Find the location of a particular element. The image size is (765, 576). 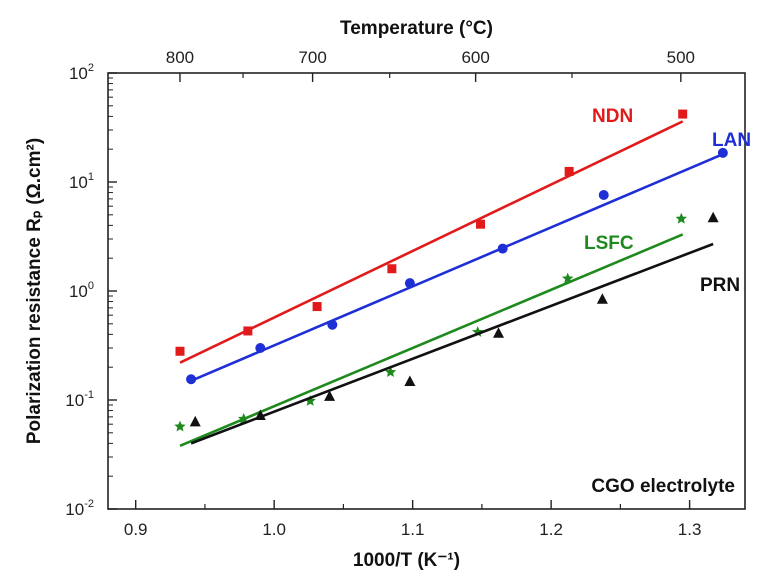

y-tick-label: 10⁰ is located at coordinates (81, 290).